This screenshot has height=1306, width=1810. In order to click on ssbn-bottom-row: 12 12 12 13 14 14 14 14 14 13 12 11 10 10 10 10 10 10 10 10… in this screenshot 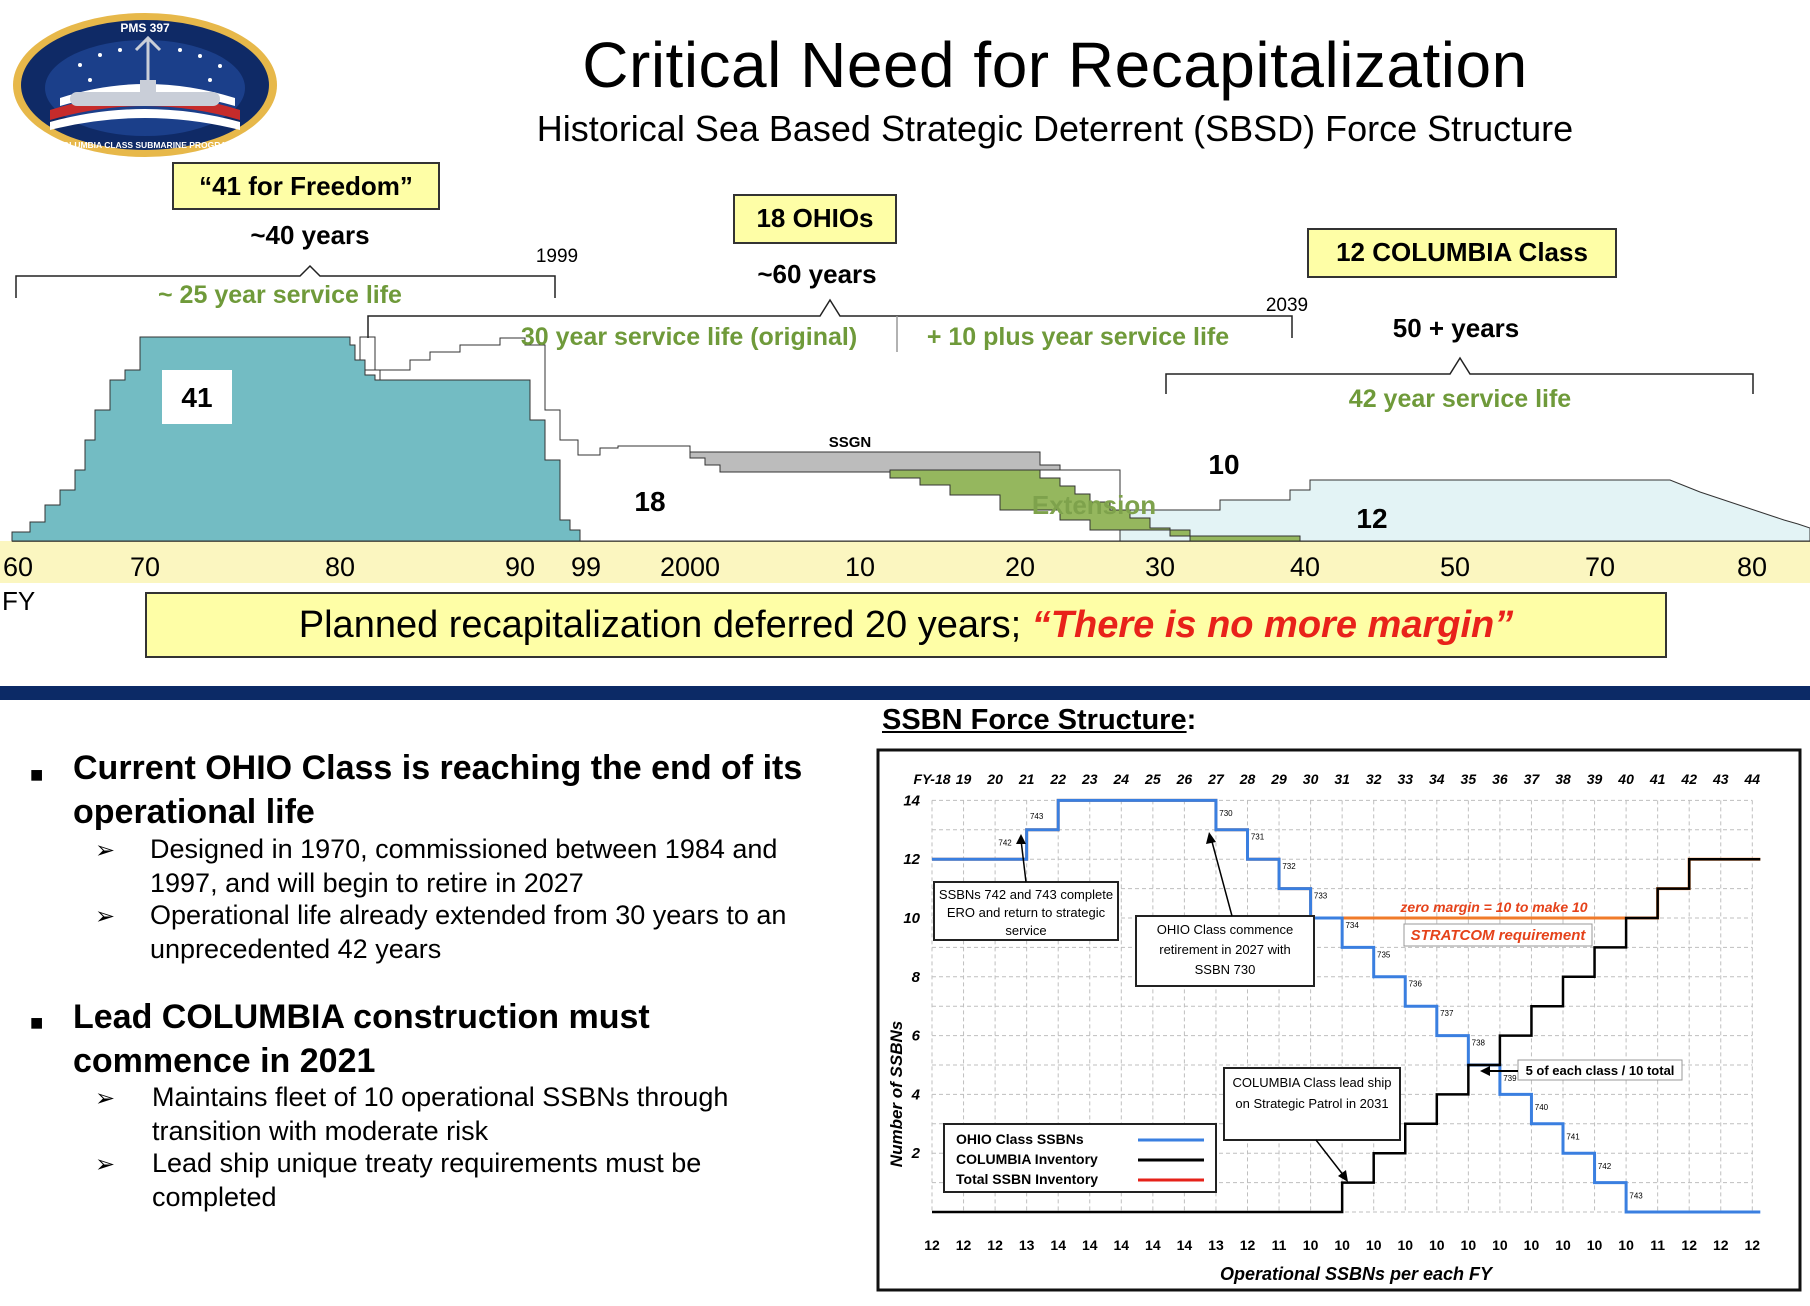, I will do `click(1342, 1245)`.